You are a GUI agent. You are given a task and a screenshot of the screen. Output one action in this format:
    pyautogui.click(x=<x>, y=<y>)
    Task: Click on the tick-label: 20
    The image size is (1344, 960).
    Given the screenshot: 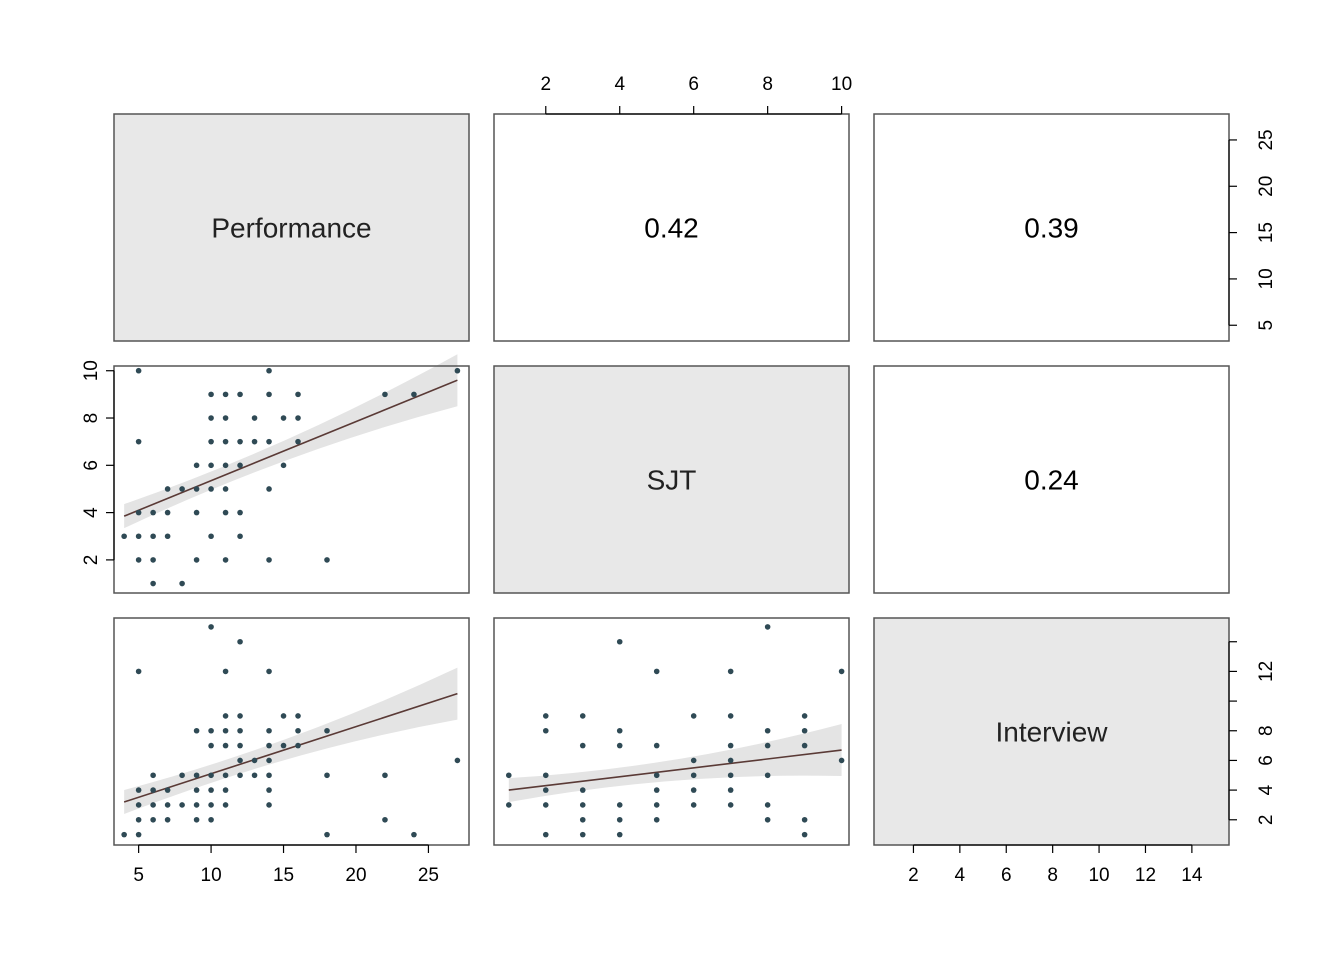 What is the action you would take?
    pyautogui.click(x=1266, y=186)
    